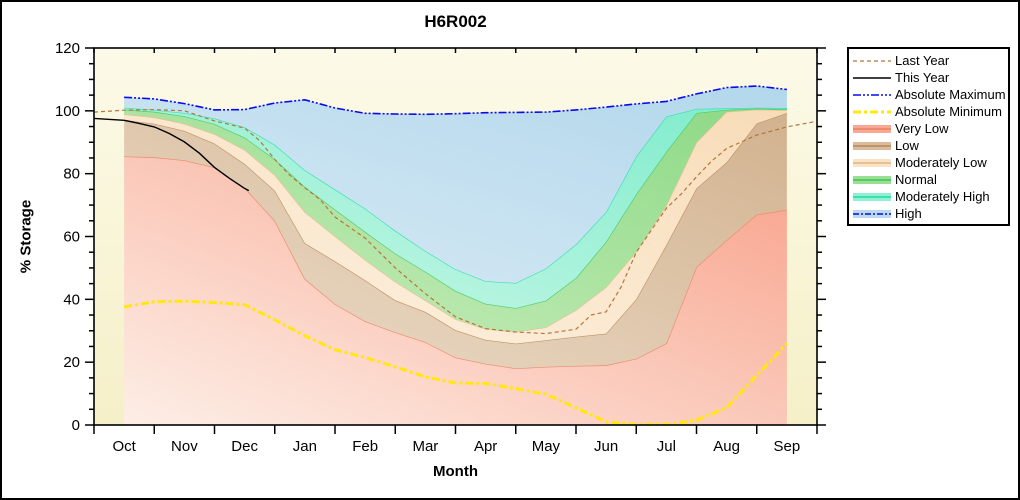 This screenshot has width=1020, height=500. Describe the element at coordinates (71, 299) in the screenshot. I see `y-tick-label: 40` at that location.